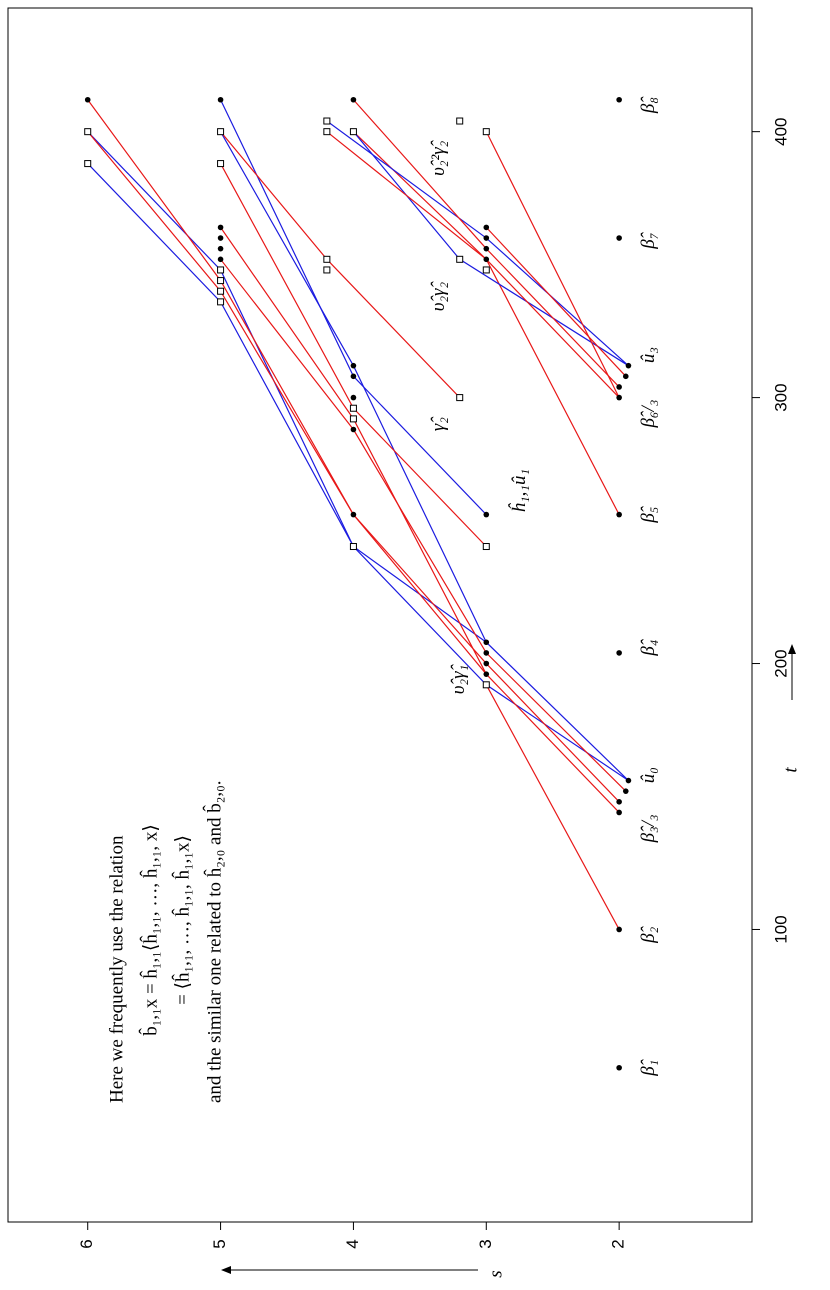  Describe the element at coordinates (485, 1243) in the screenshot. I see `y-tick-label: 3` at that location.